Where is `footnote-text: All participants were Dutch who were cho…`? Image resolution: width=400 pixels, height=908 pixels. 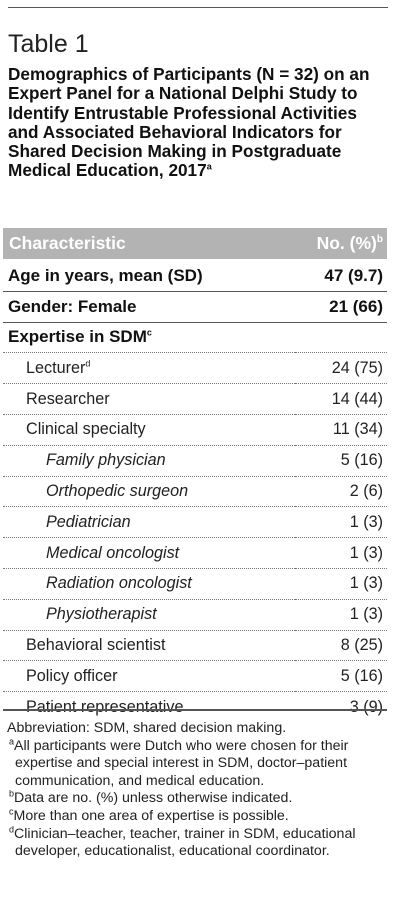
footnote-text: All participants were Dutch who were cho… is located at coordinates (181, 763).